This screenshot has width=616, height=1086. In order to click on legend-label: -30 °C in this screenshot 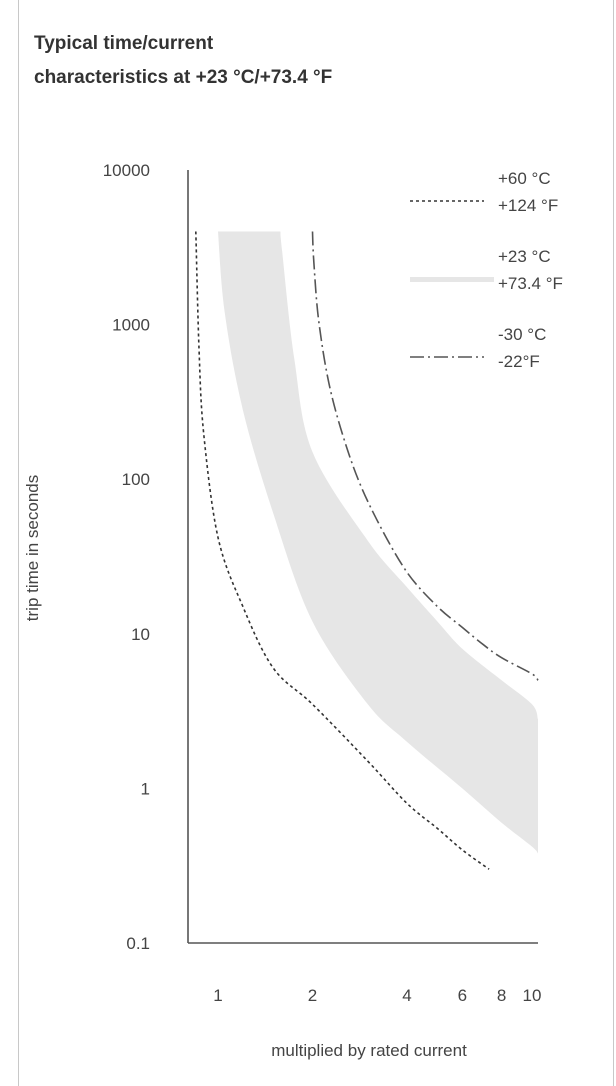, I will do `click(522, 334)`.